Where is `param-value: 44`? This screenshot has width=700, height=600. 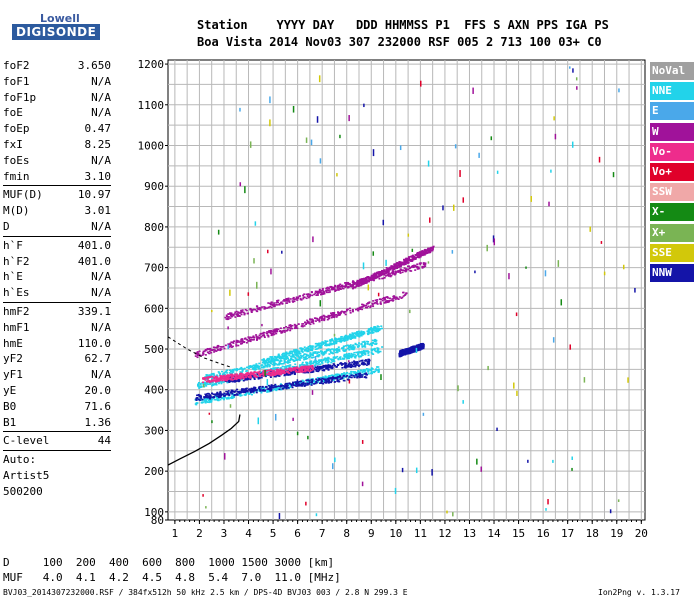 param-value: 44 is located at coordinates (104, 441).